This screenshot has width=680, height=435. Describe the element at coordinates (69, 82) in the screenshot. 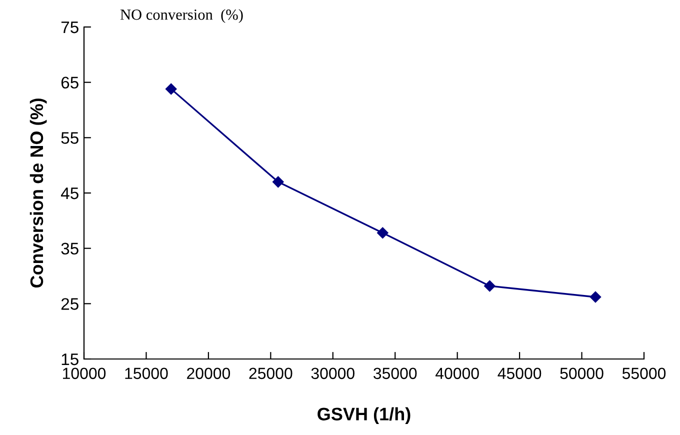

I see `y-tick-label: 65` at that location.